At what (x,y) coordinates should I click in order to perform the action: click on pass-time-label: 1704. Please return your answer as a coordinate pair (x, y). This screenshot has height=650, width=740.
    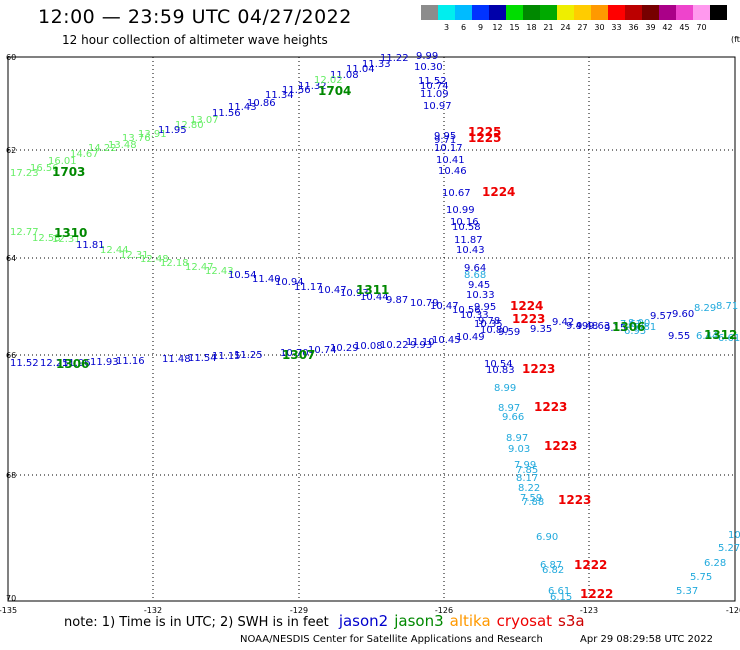
    Looking at the image, I should click on (334, 91).